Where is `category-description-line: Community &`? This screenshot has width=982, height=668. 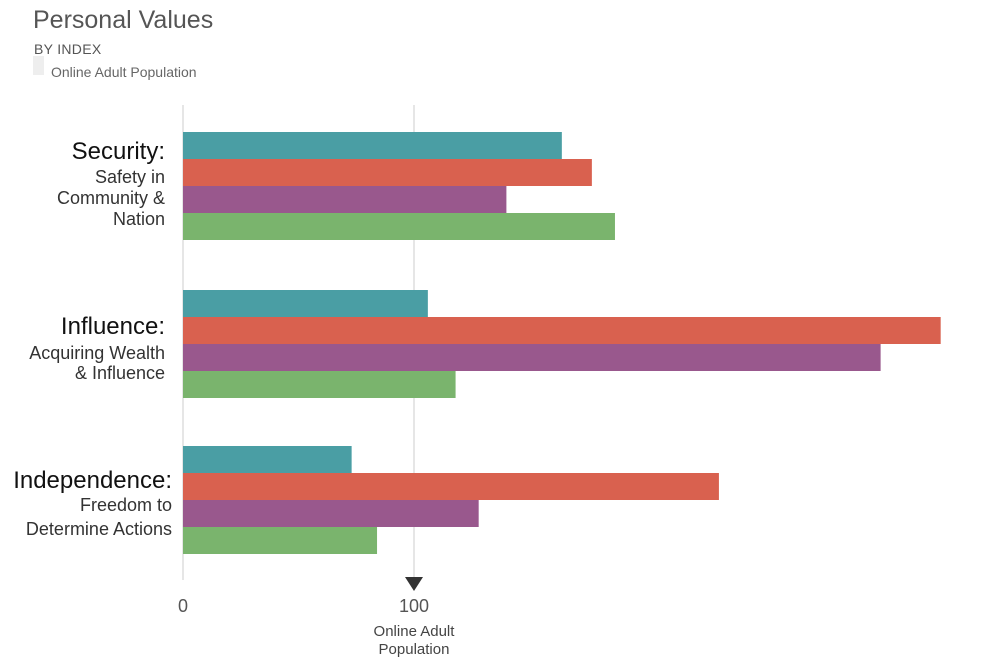 category-description-line: Community & is located at coordinates (111, 198).